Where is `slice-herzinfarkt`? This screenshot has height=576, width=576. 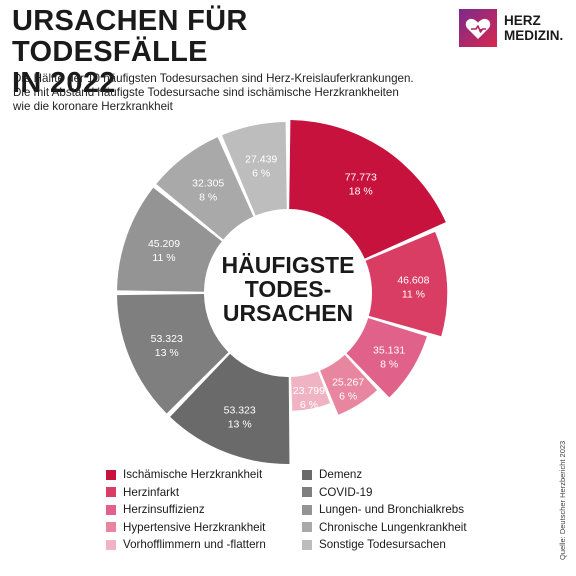 slice-herzinfarkt is located at coordinates (406, 284).